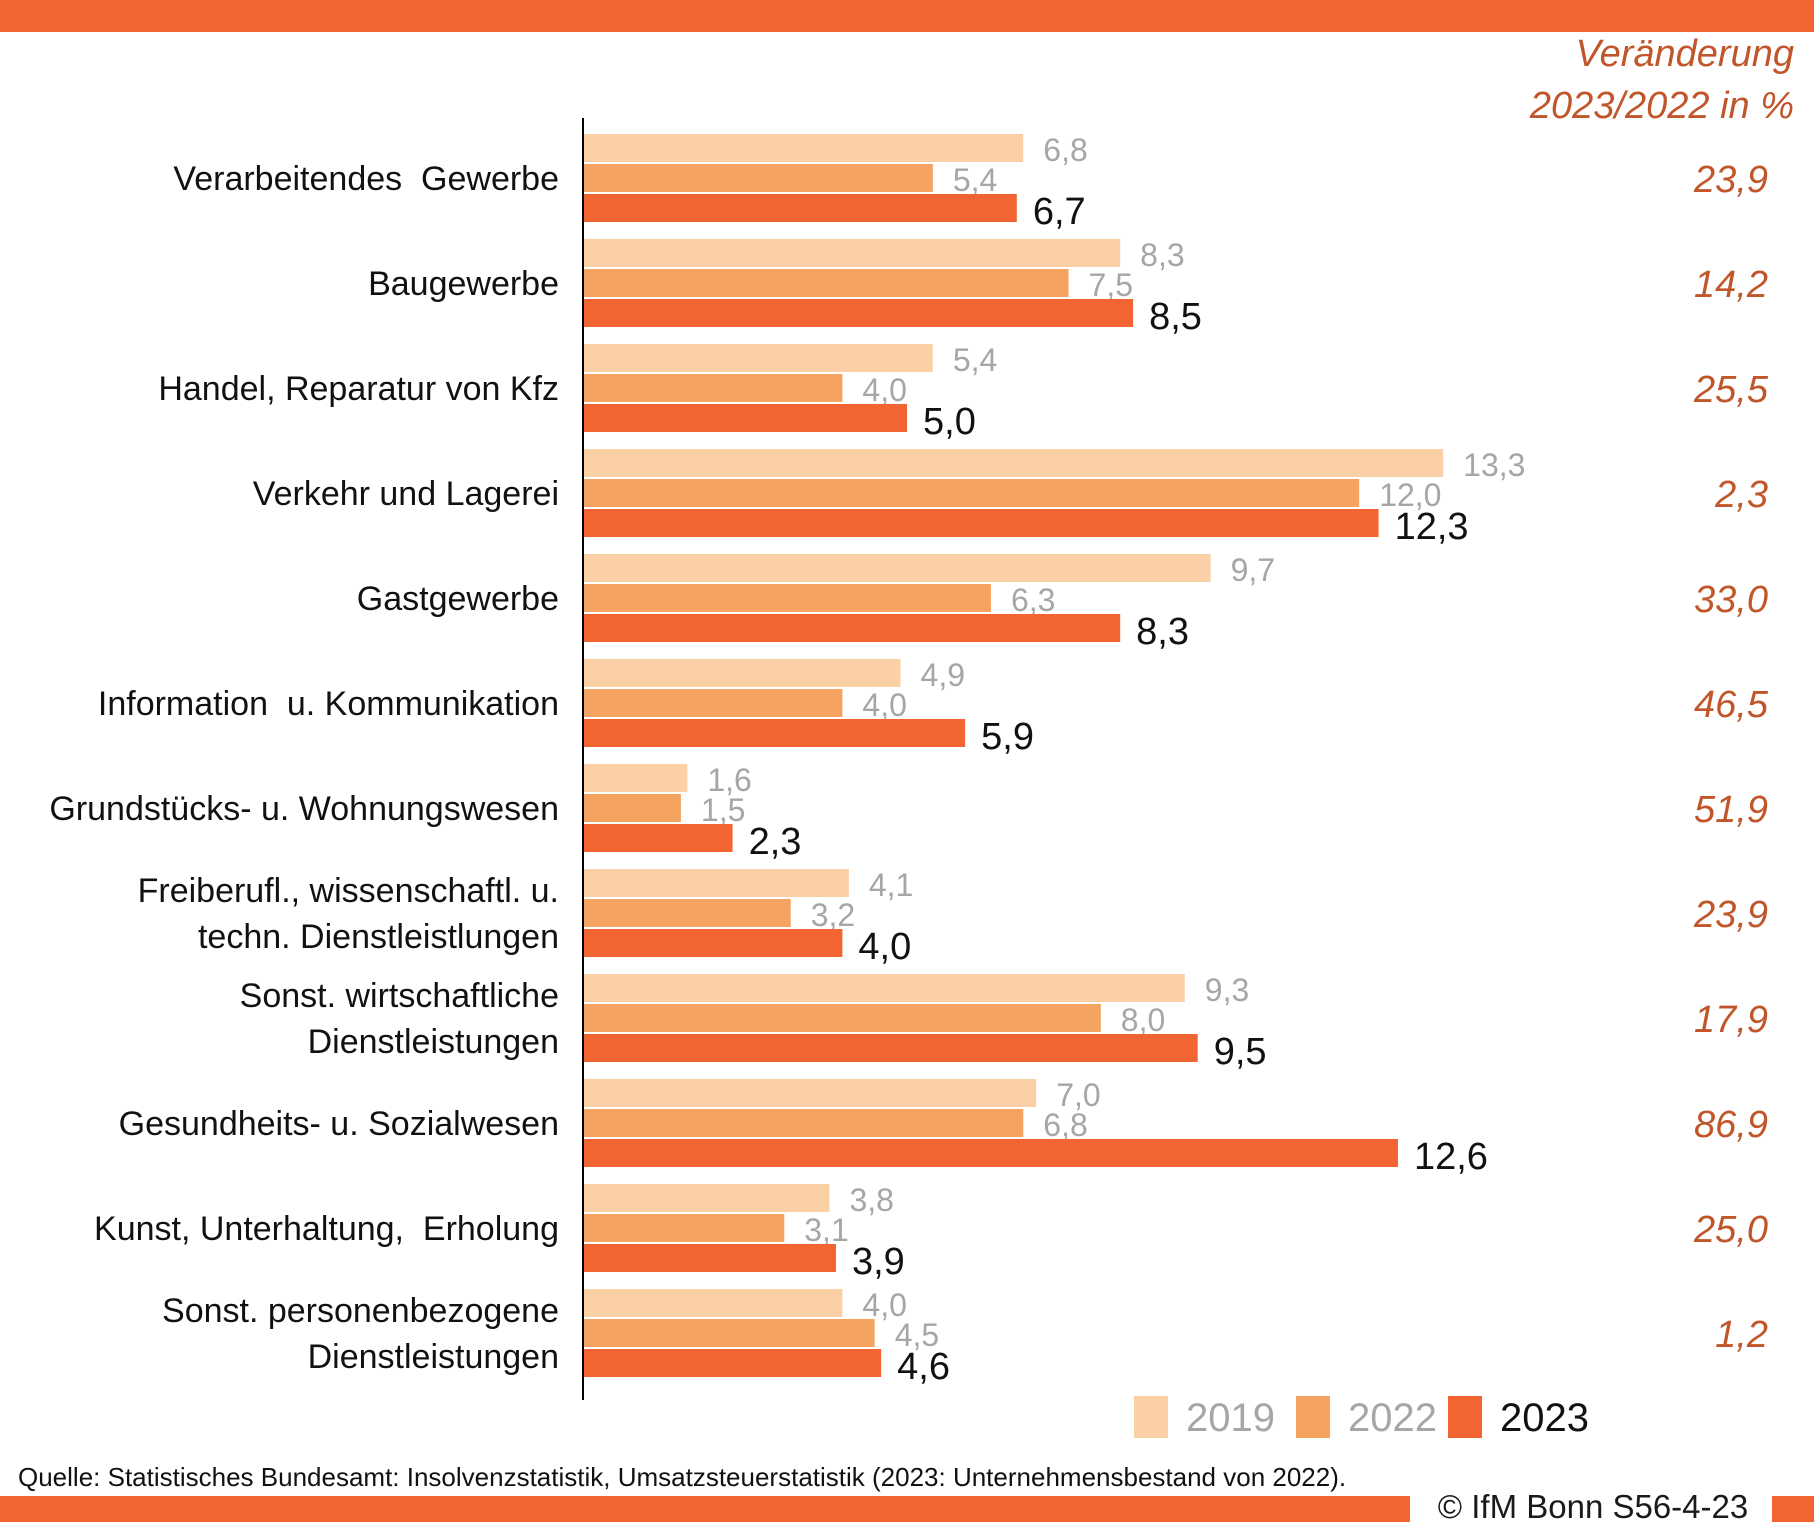 Image resolution: width=1814 pixels, height=1526 pixels. Describe the element at coordinates (1151, 1417) in the screenshot. I see `legend-swatch-2019` at that location.